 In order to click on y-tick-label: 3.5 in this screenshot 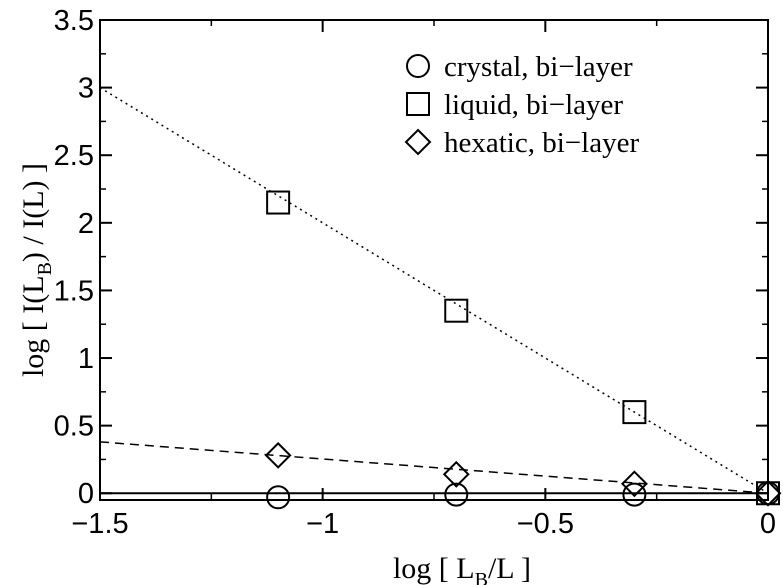, I will do `click(74, 21)`.